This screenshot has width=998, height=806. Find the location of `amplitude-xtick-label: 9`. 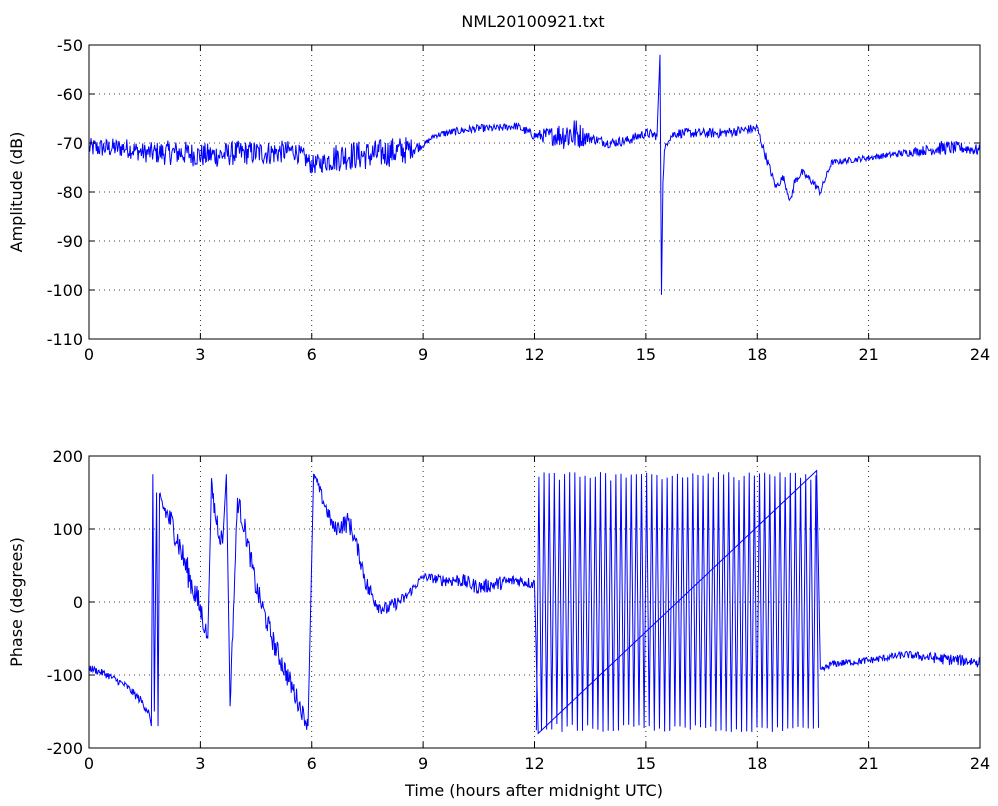

amplitude-xtick-label: 9 is located at coordinates (423, 354).